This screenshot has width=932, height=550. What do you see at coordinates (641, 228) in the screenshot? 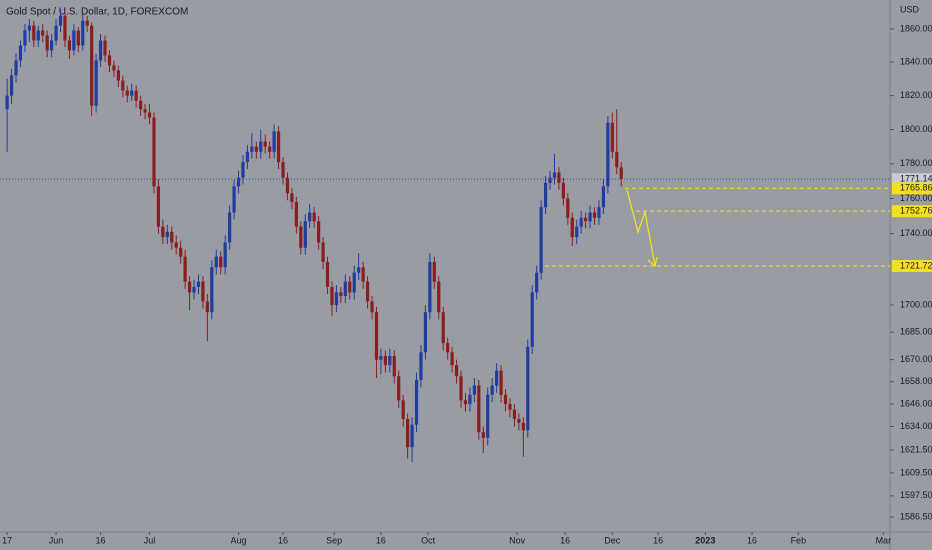
I see `projection-arrow` at bounding box center [641, 228].